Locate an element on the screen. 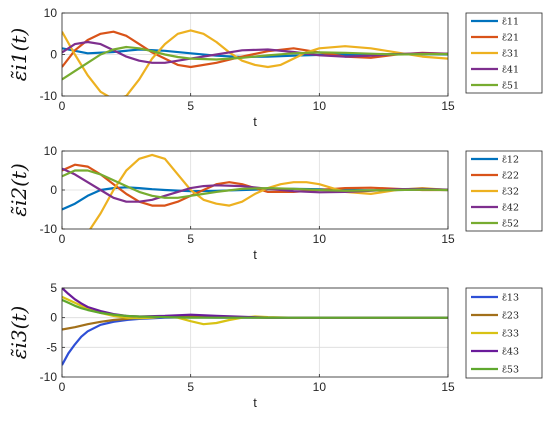 The width and height of the screenshot is (550, 421). legend-label: ε̃33 is located at coordinates (510, 334).